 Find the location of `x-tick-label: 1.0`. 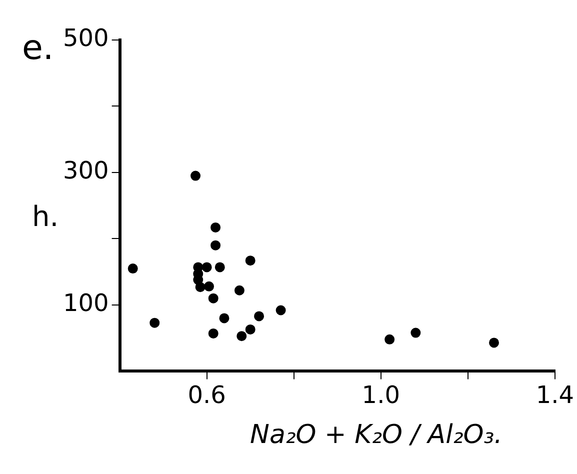

x-tick-label: 1.0 is located at coordinates (381, 394).